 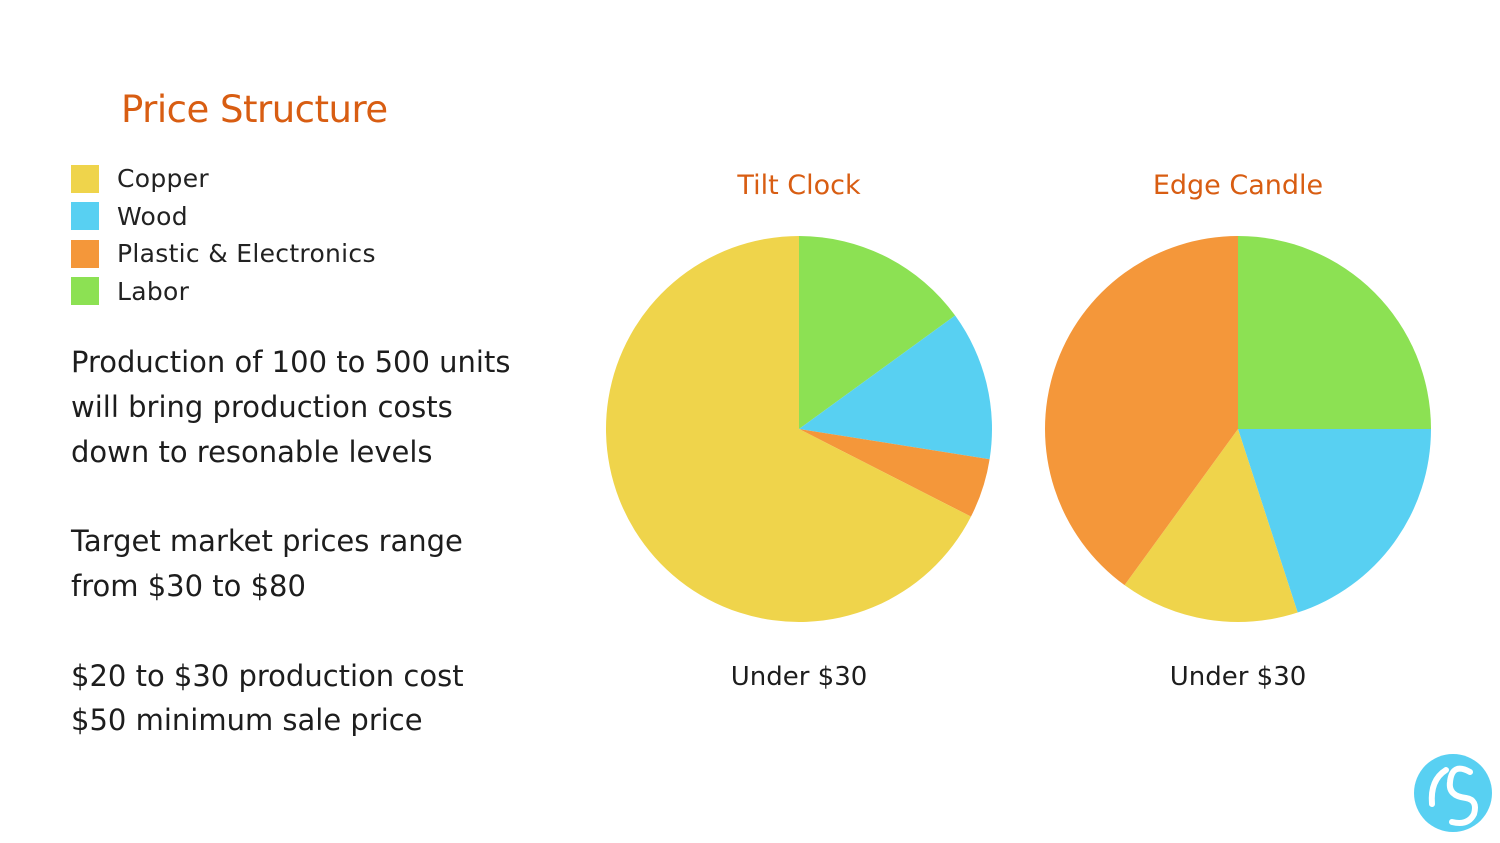 What do you see at coordinates (163, 179) in the screenshot?
I see `legend-label: Copper` at bounding box center [163, 179].